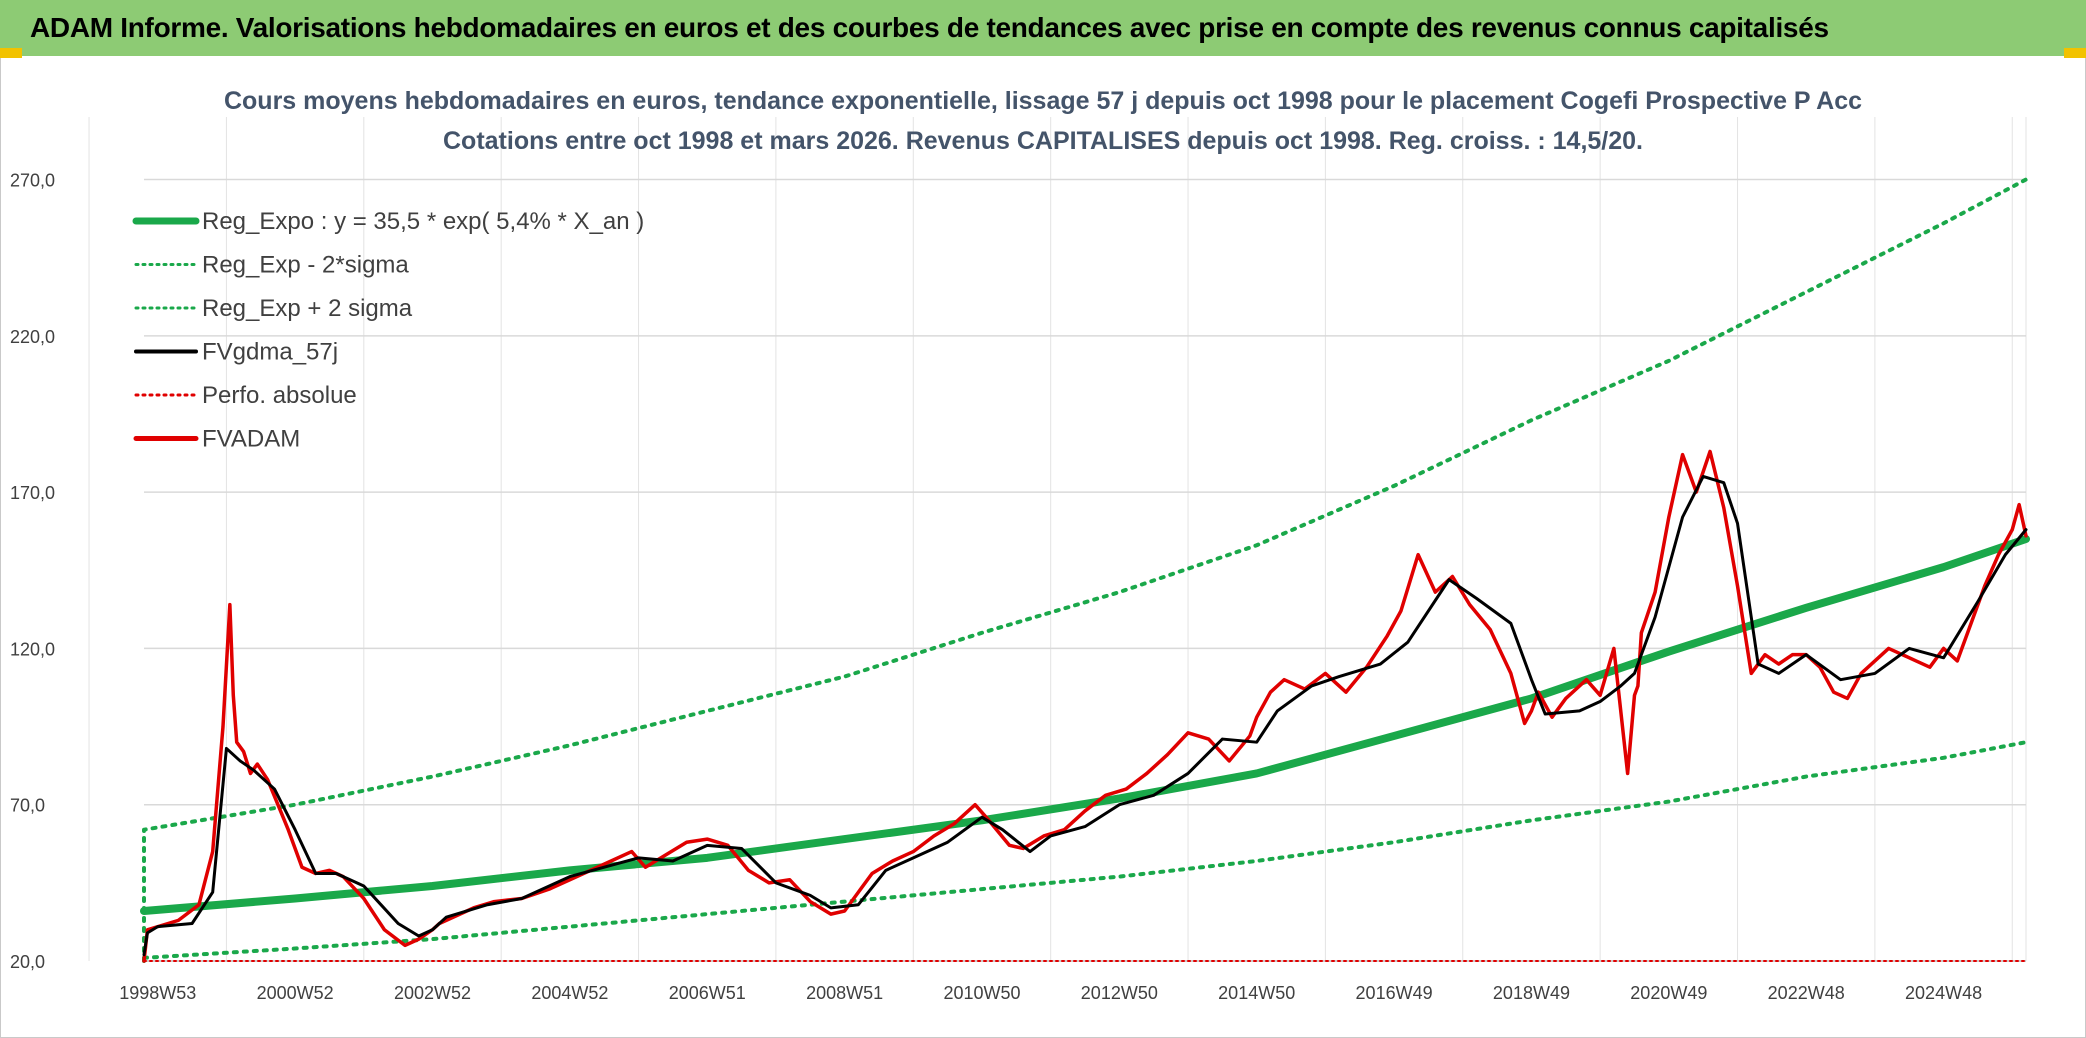 Image resolution: width=2086 pixels, height=1038 pixels. Describe the element at coordinates (307, 308) in the screenshot. I see `legend-label: Reg_Exp + 2 sigma` at that location.